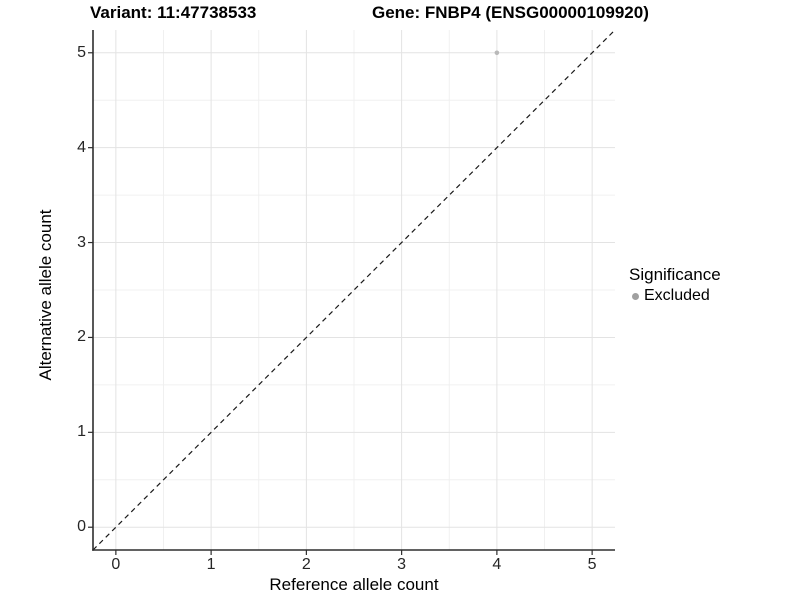  What do you see at coordinates (510, 12) in the screenshot?
I see `gene-title: Gene: FNBP4 (ENSG00000109920)` at bounding box center [510, 12].